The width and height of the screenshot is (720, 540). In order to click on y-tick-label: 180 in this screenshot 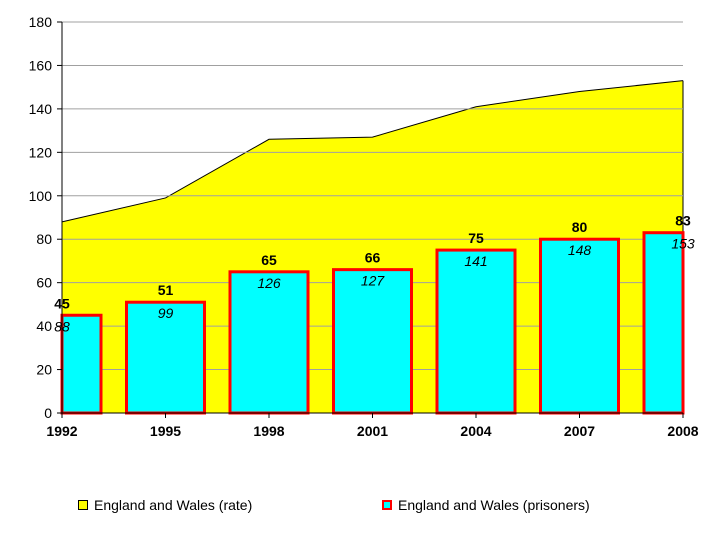, I will do `click(41, 22)`.